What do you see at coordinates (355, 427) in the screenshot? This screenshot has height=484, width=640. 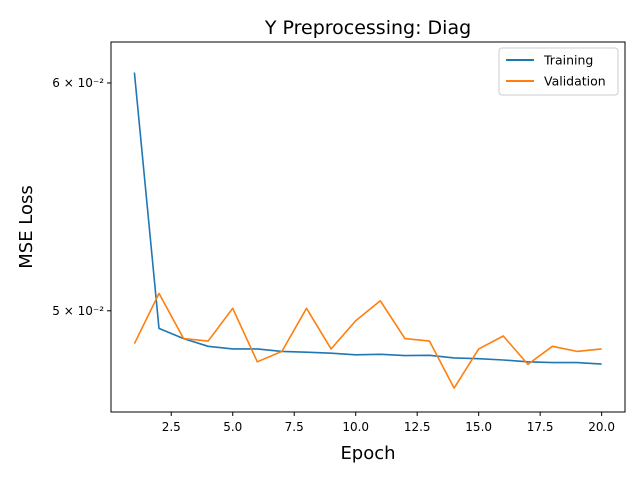 I see `x-tick-label: 10.0` at bounding box center [355, 427].